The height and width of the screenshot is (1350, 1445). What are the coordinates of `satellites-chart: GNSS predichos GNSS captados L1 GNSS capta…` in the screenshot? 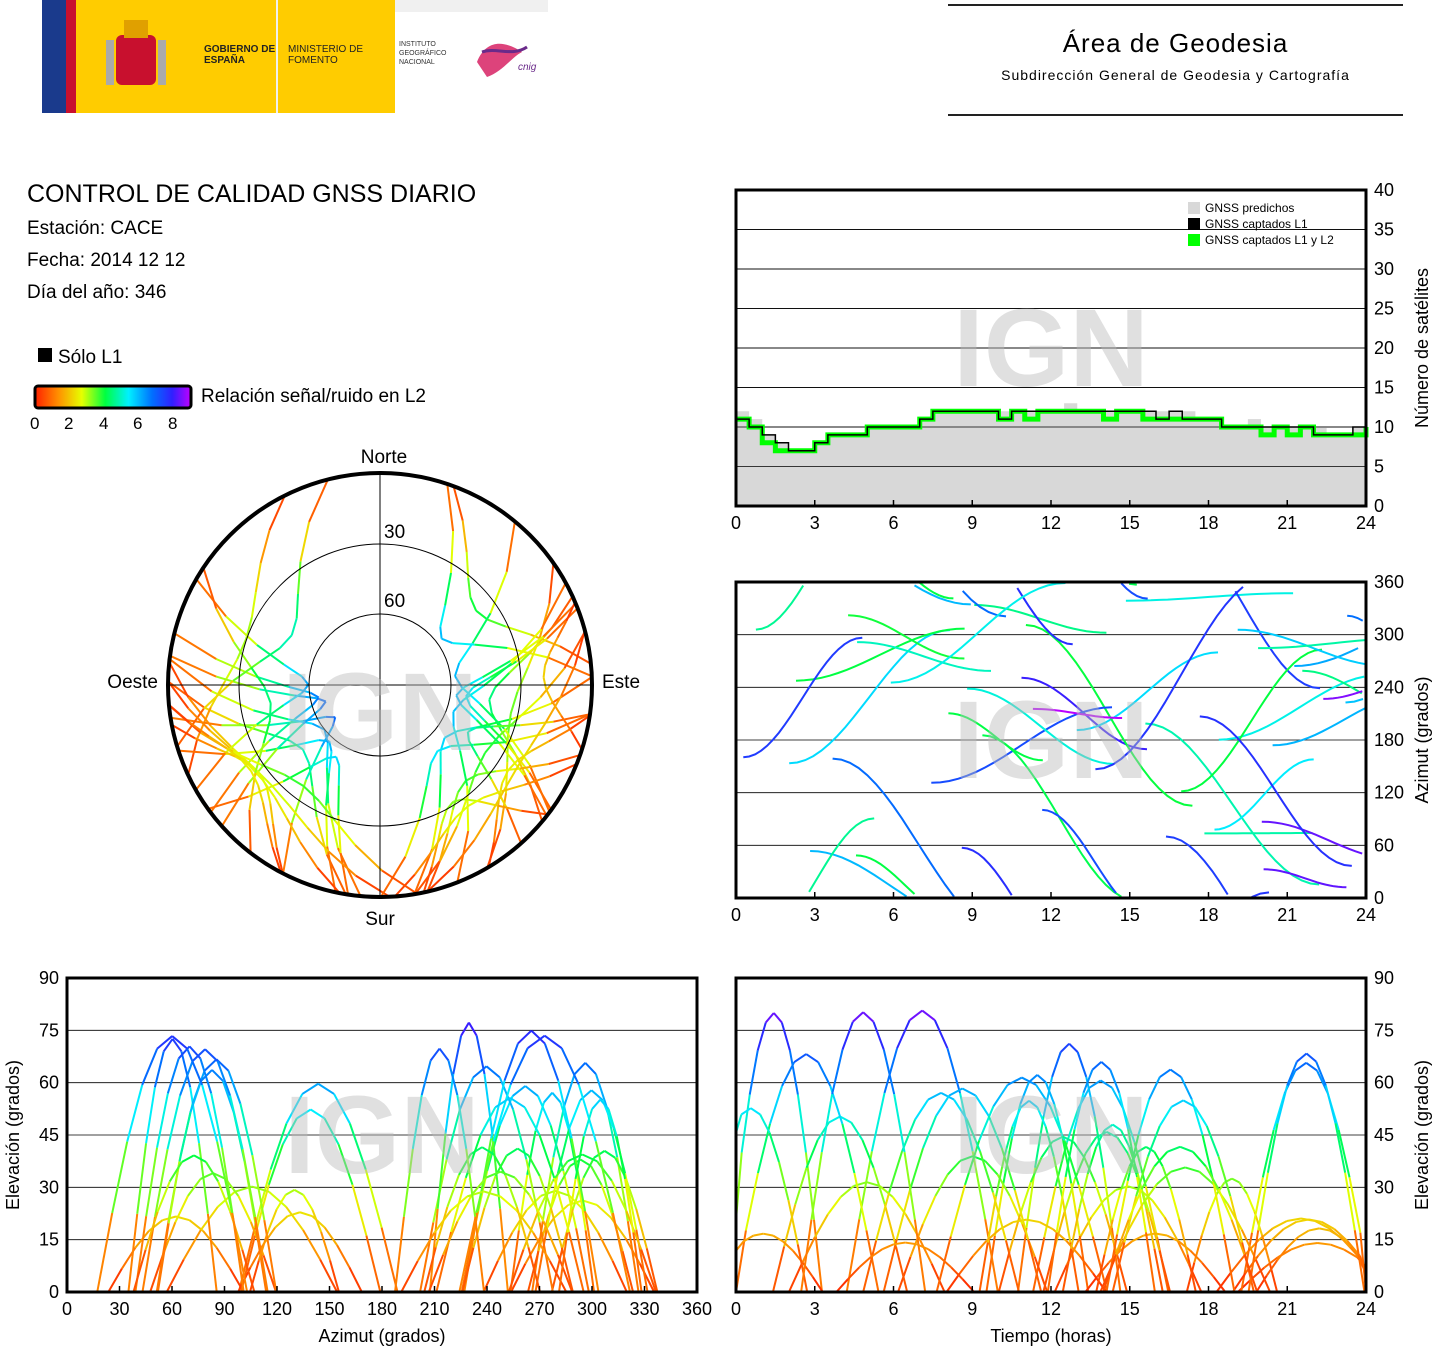 It's located at (1081, 356).